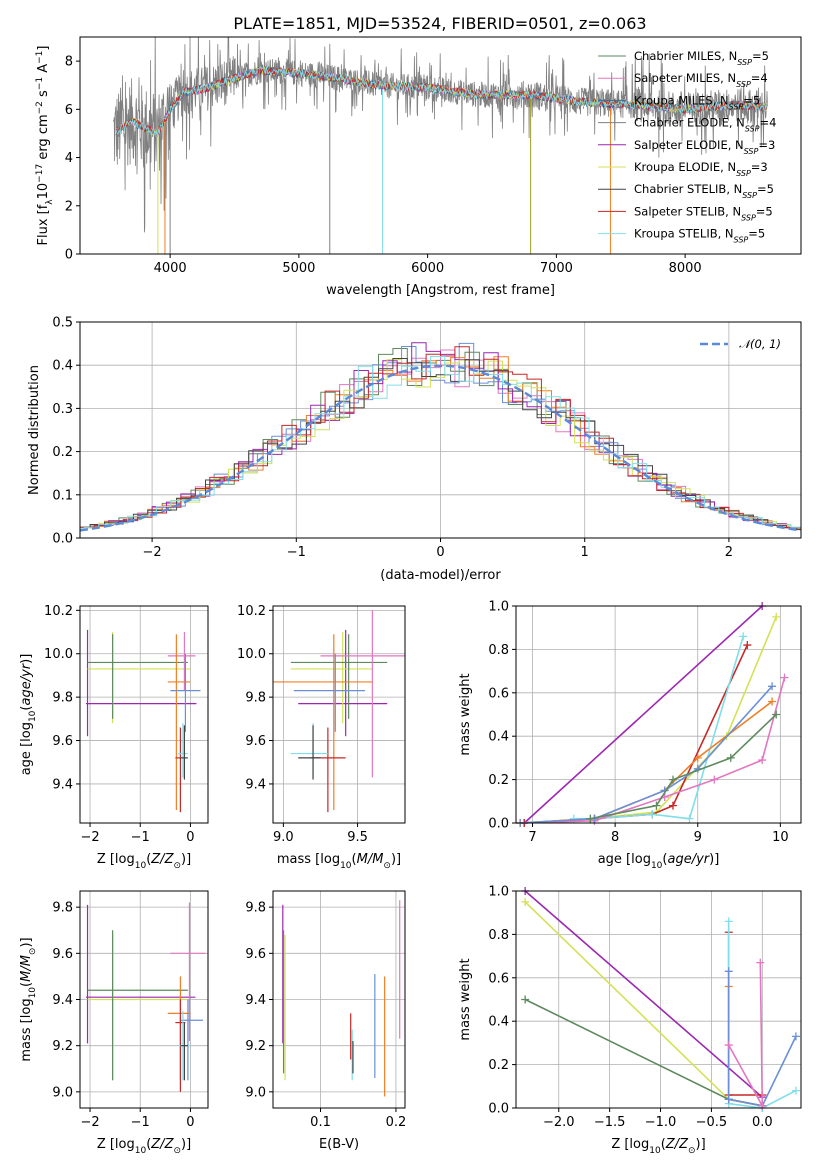  Describe the element at coordinates (170, 268) in the screenshot. I see `x-tick-label: 4000` at that location.